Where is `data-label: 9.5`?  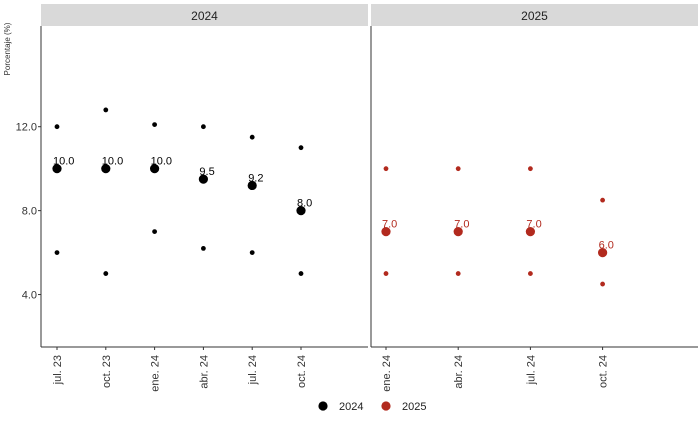
data-label: 9.5 is located at coordinates (206, 172).